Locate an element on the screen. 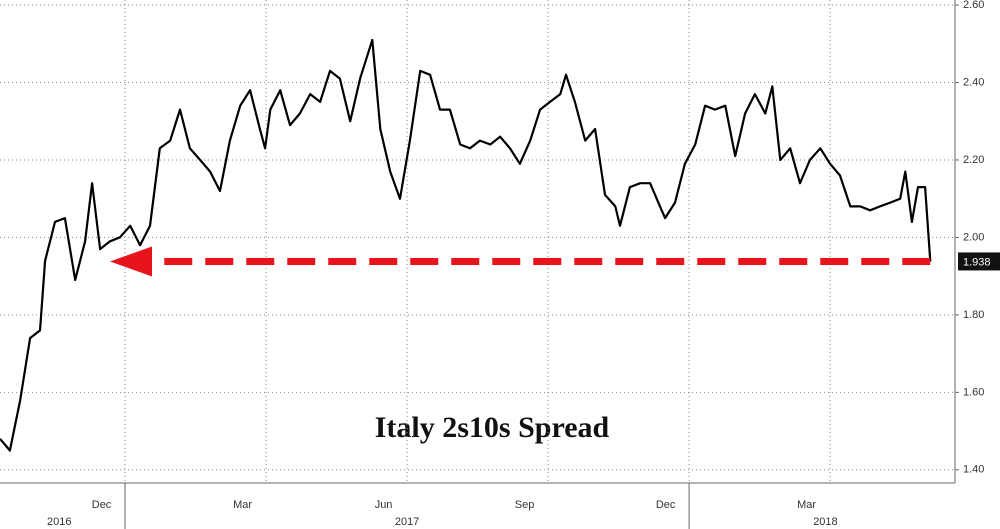  year-label: 2016 is located at coordinates (59, 522).